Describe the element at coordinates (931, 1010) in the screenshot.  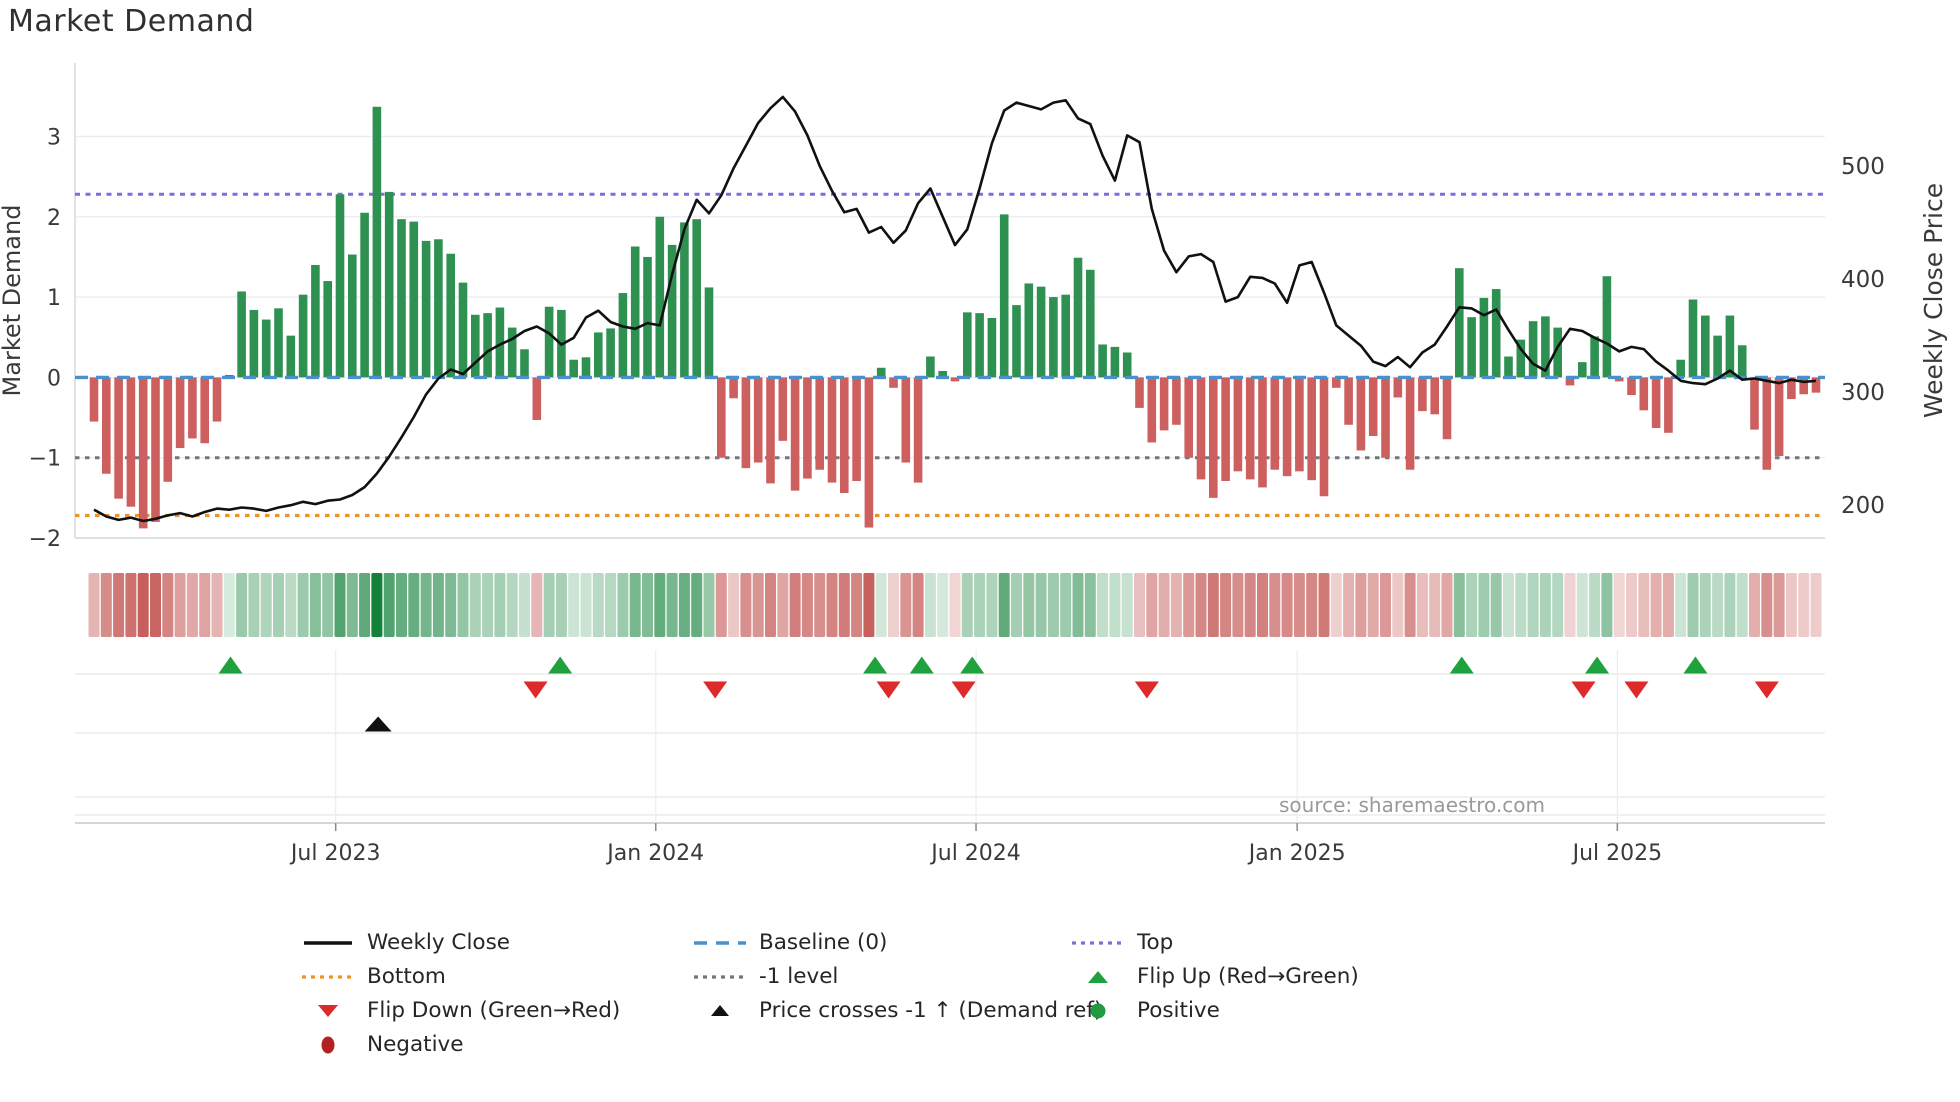
I see `legend-label: Price crosses -1 ↑ (Demand ref)` at that location.